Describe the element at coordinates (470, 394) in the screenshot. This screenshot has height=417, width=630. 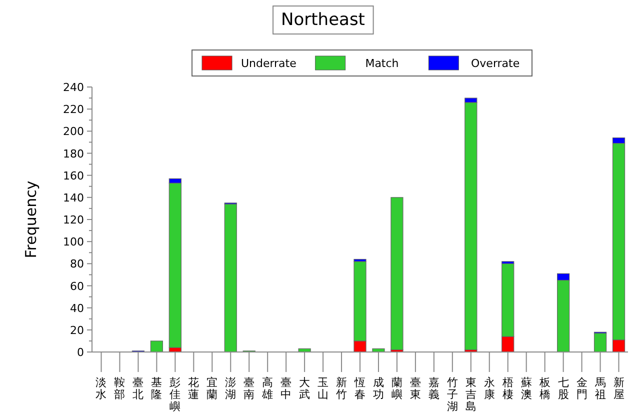
I see `x-tick-label: 東吉島` at that location.